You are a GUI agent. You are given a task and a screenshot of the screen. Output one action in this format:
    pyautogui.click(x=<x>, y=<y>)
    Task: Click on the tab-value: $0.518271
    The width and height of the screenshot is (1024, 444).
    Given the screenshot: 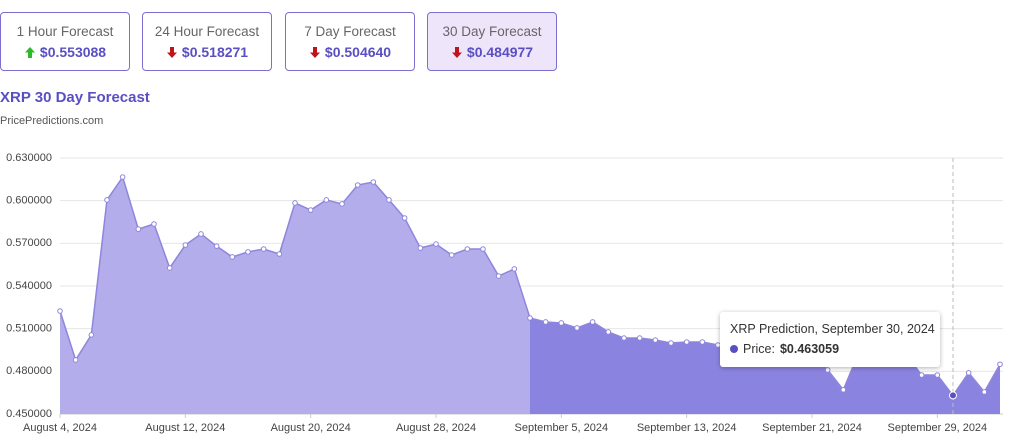 What is the action you would take?
    pyautogui.click(x=215, y=52)
    